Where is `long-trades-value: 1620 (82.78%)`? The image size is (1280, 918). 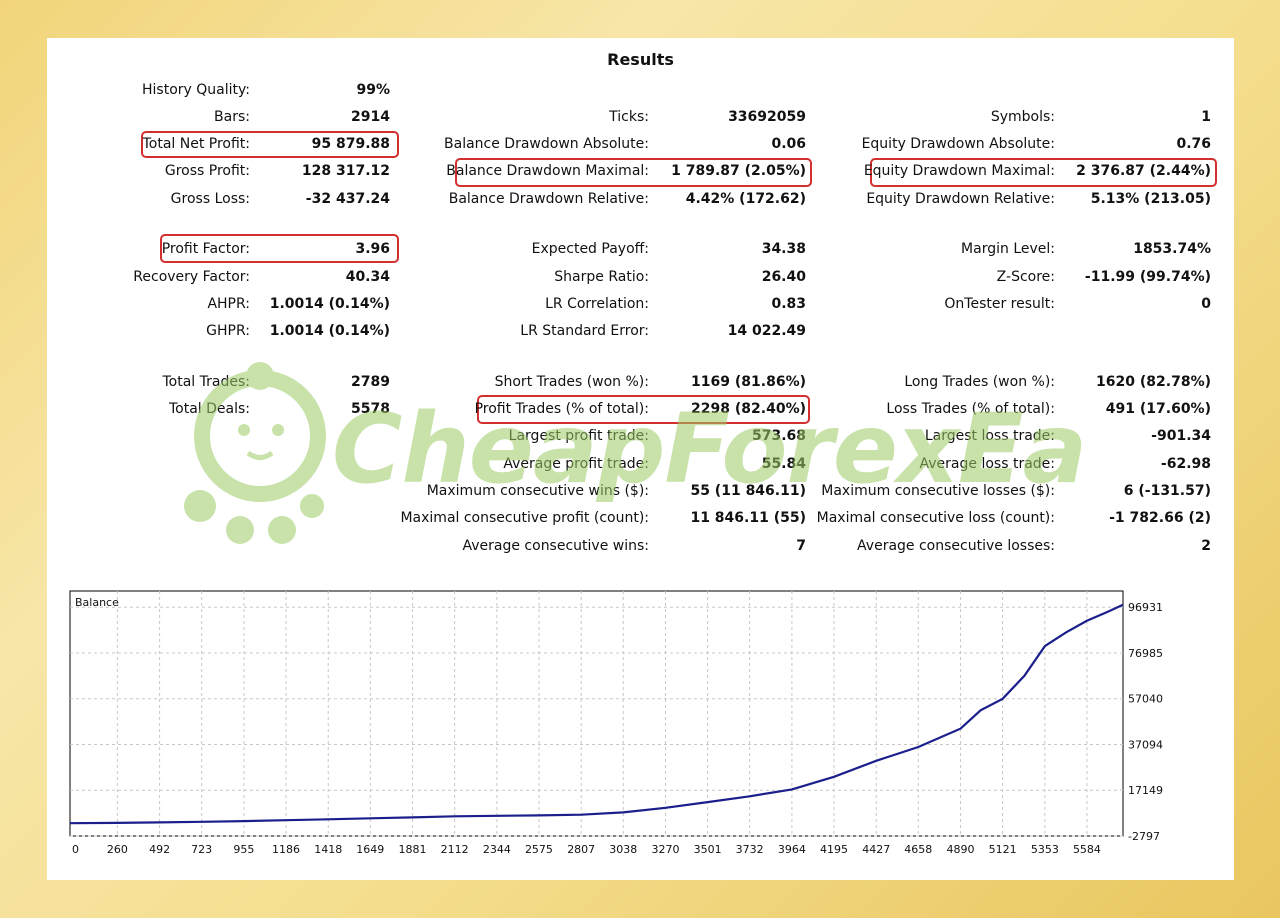 long-trades-value: 1620 (82.78%) is located at coordinates (1153, 382).